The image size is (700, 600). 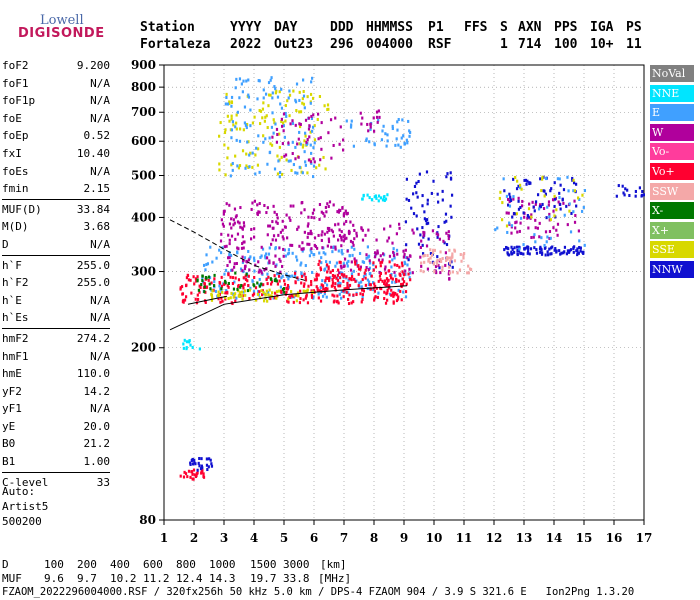 I want to click on lowell-digisonde-logo: Lowell DIGISONDE, so click(x=66, y=26).